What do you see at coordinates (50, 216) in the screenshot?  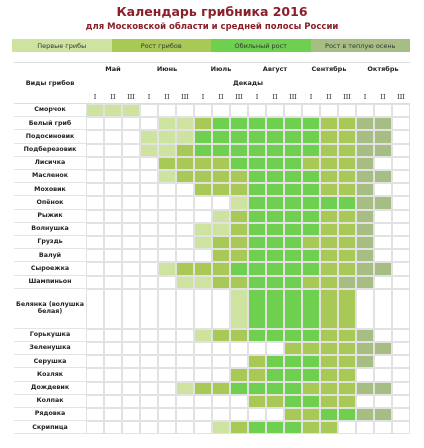 I see `species-name: Рыжик` at bounding box center [50, 216].